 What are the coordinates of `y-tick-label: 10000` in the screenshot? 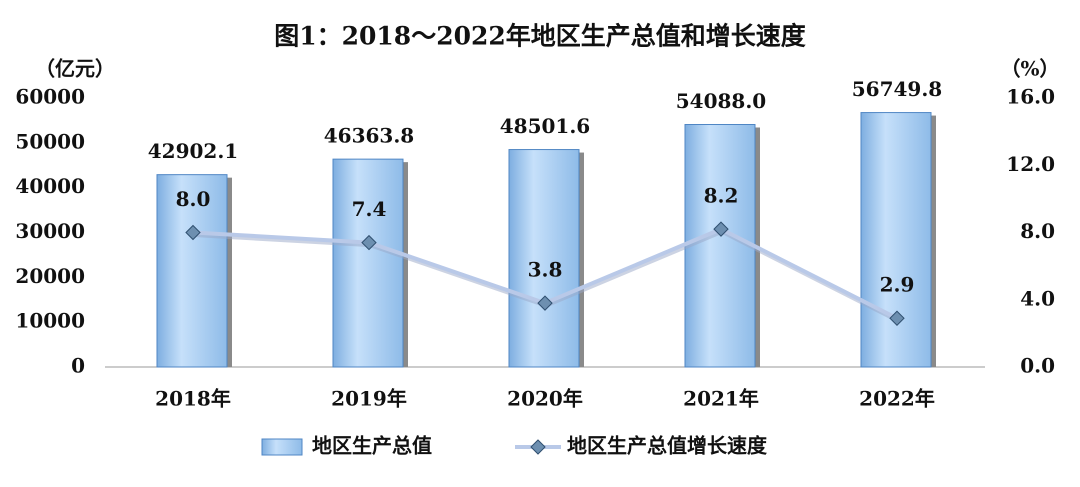 It's located at (50, 321).